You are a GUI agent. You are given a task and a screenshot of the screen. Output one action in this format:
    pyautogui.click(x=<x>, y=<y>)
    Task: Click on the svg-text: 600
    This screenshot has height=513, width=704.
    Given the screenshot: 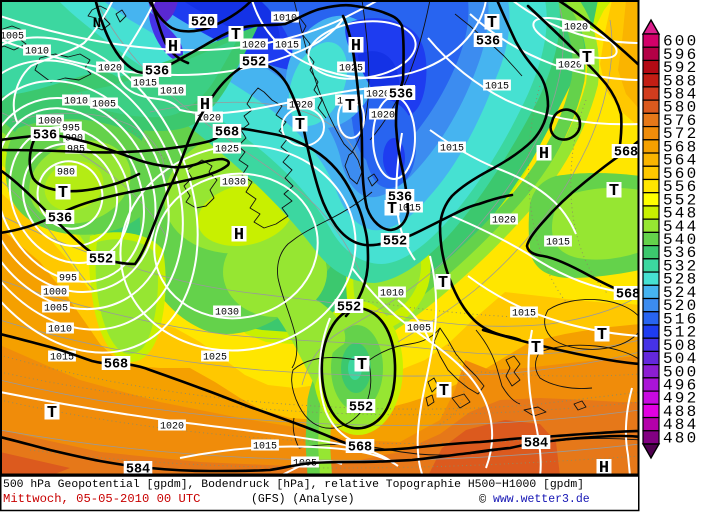 What is the action you would take?
    pyautogui.click(x=680, y=42)
    